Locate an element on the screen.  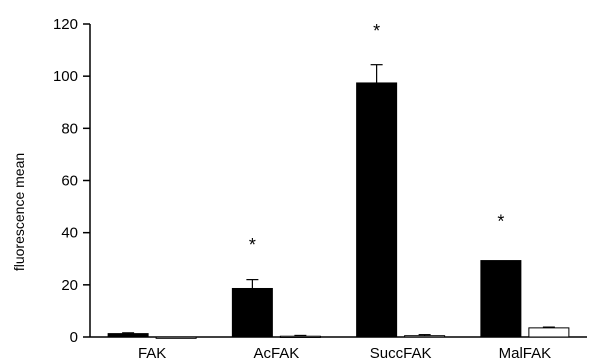
x-category-label: SuccFAK is located at coordinates (401, 352).